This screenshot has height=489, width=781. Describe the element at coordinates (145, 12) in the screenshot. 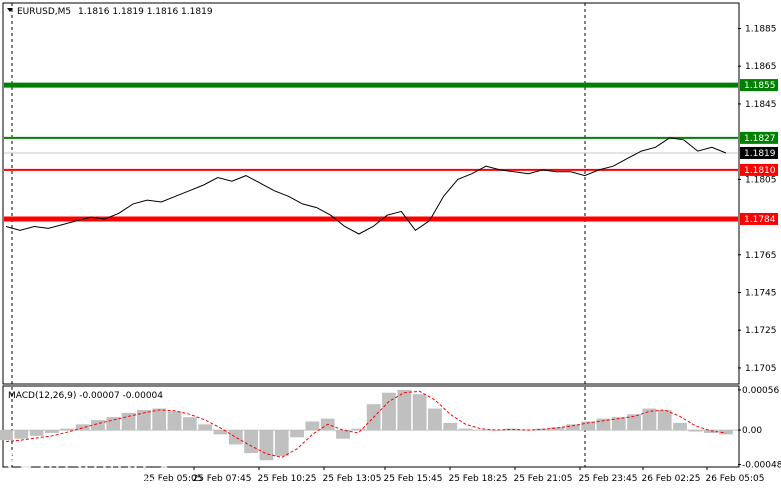

I see `ohlc-values: 1.1816 1.1819 1.1816 1.1819` at that location.